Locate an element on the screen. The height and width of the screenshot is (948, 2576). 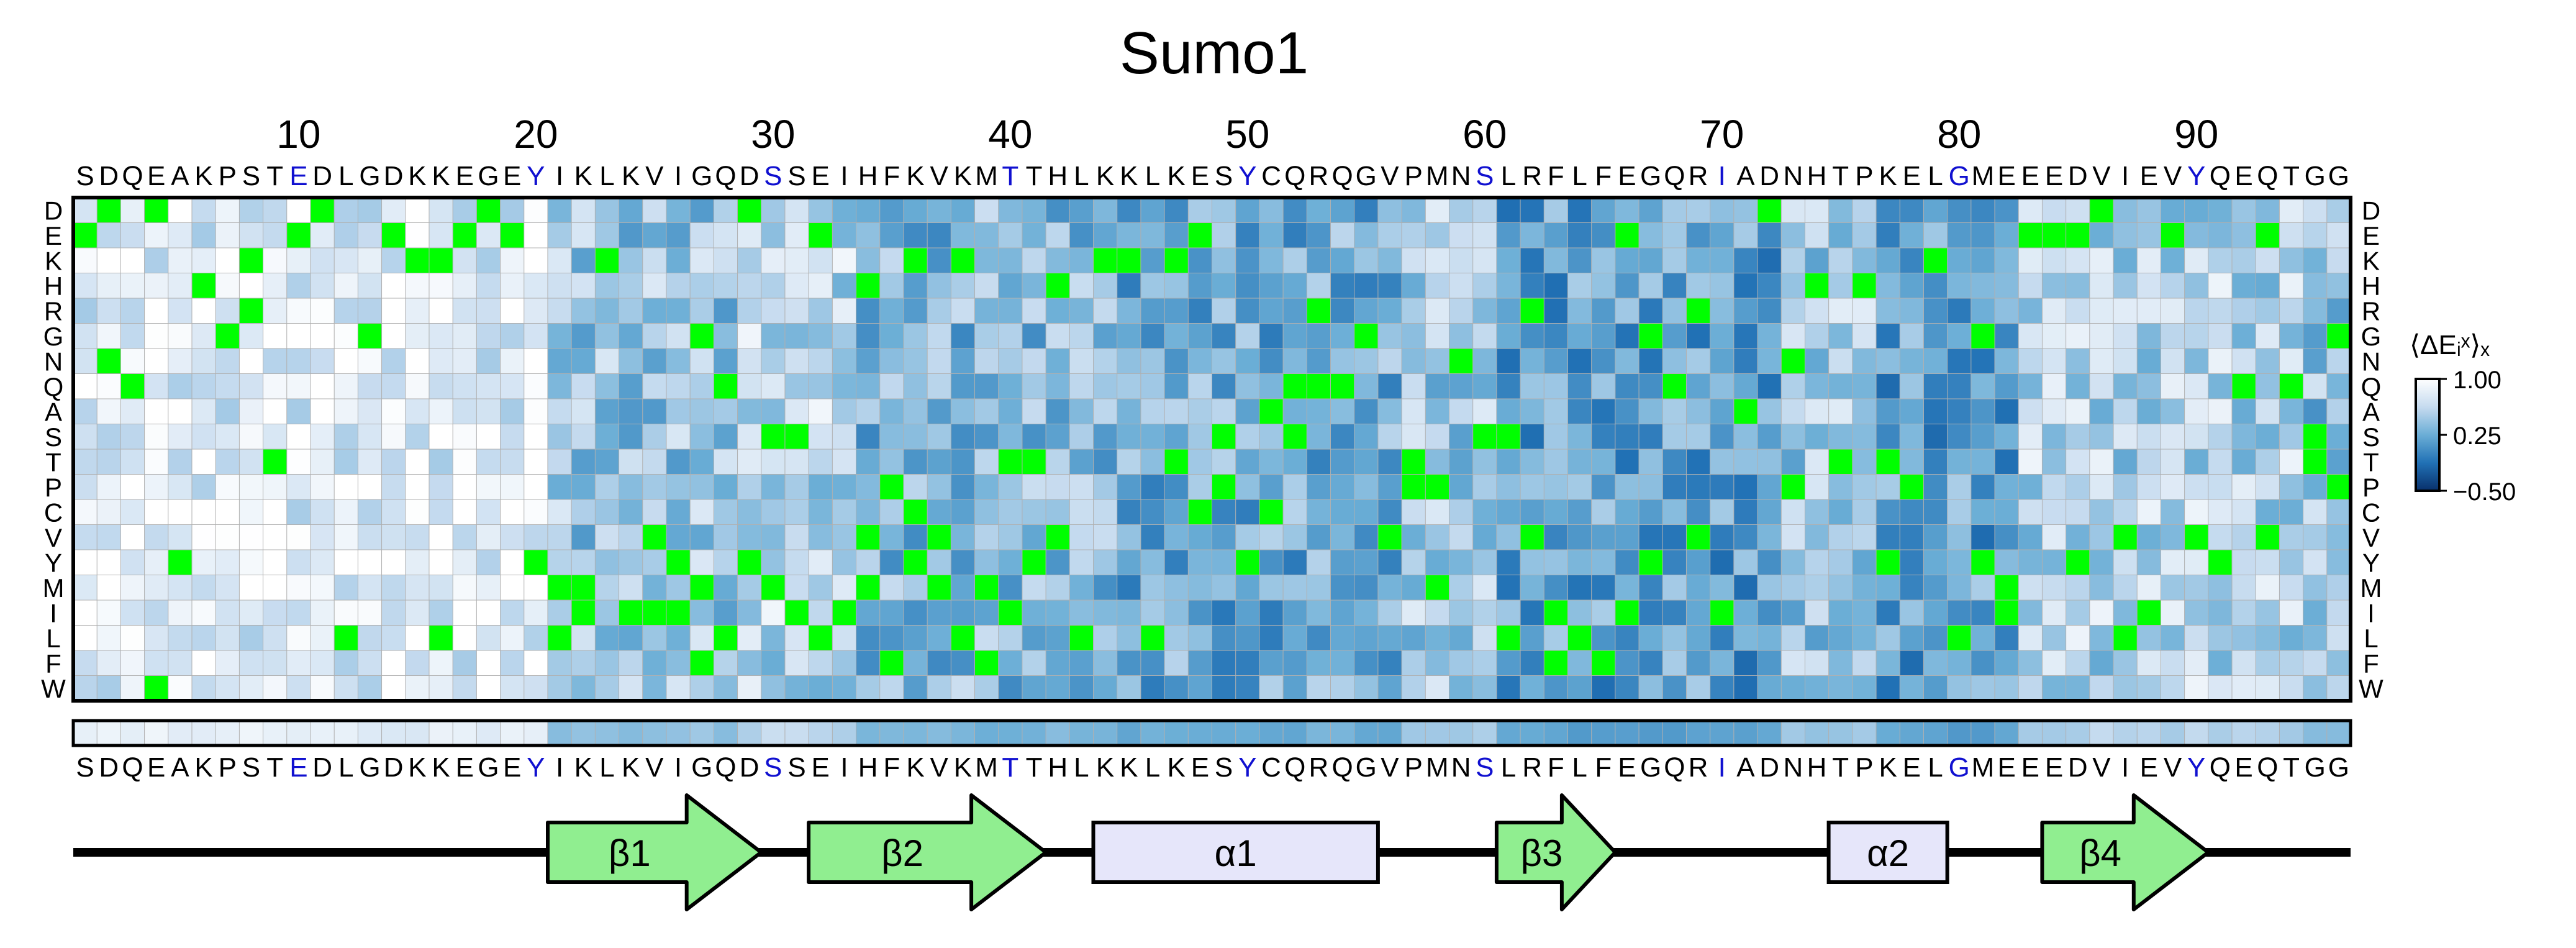
mutation-label-right: V is located at coordinates (2371, 537).